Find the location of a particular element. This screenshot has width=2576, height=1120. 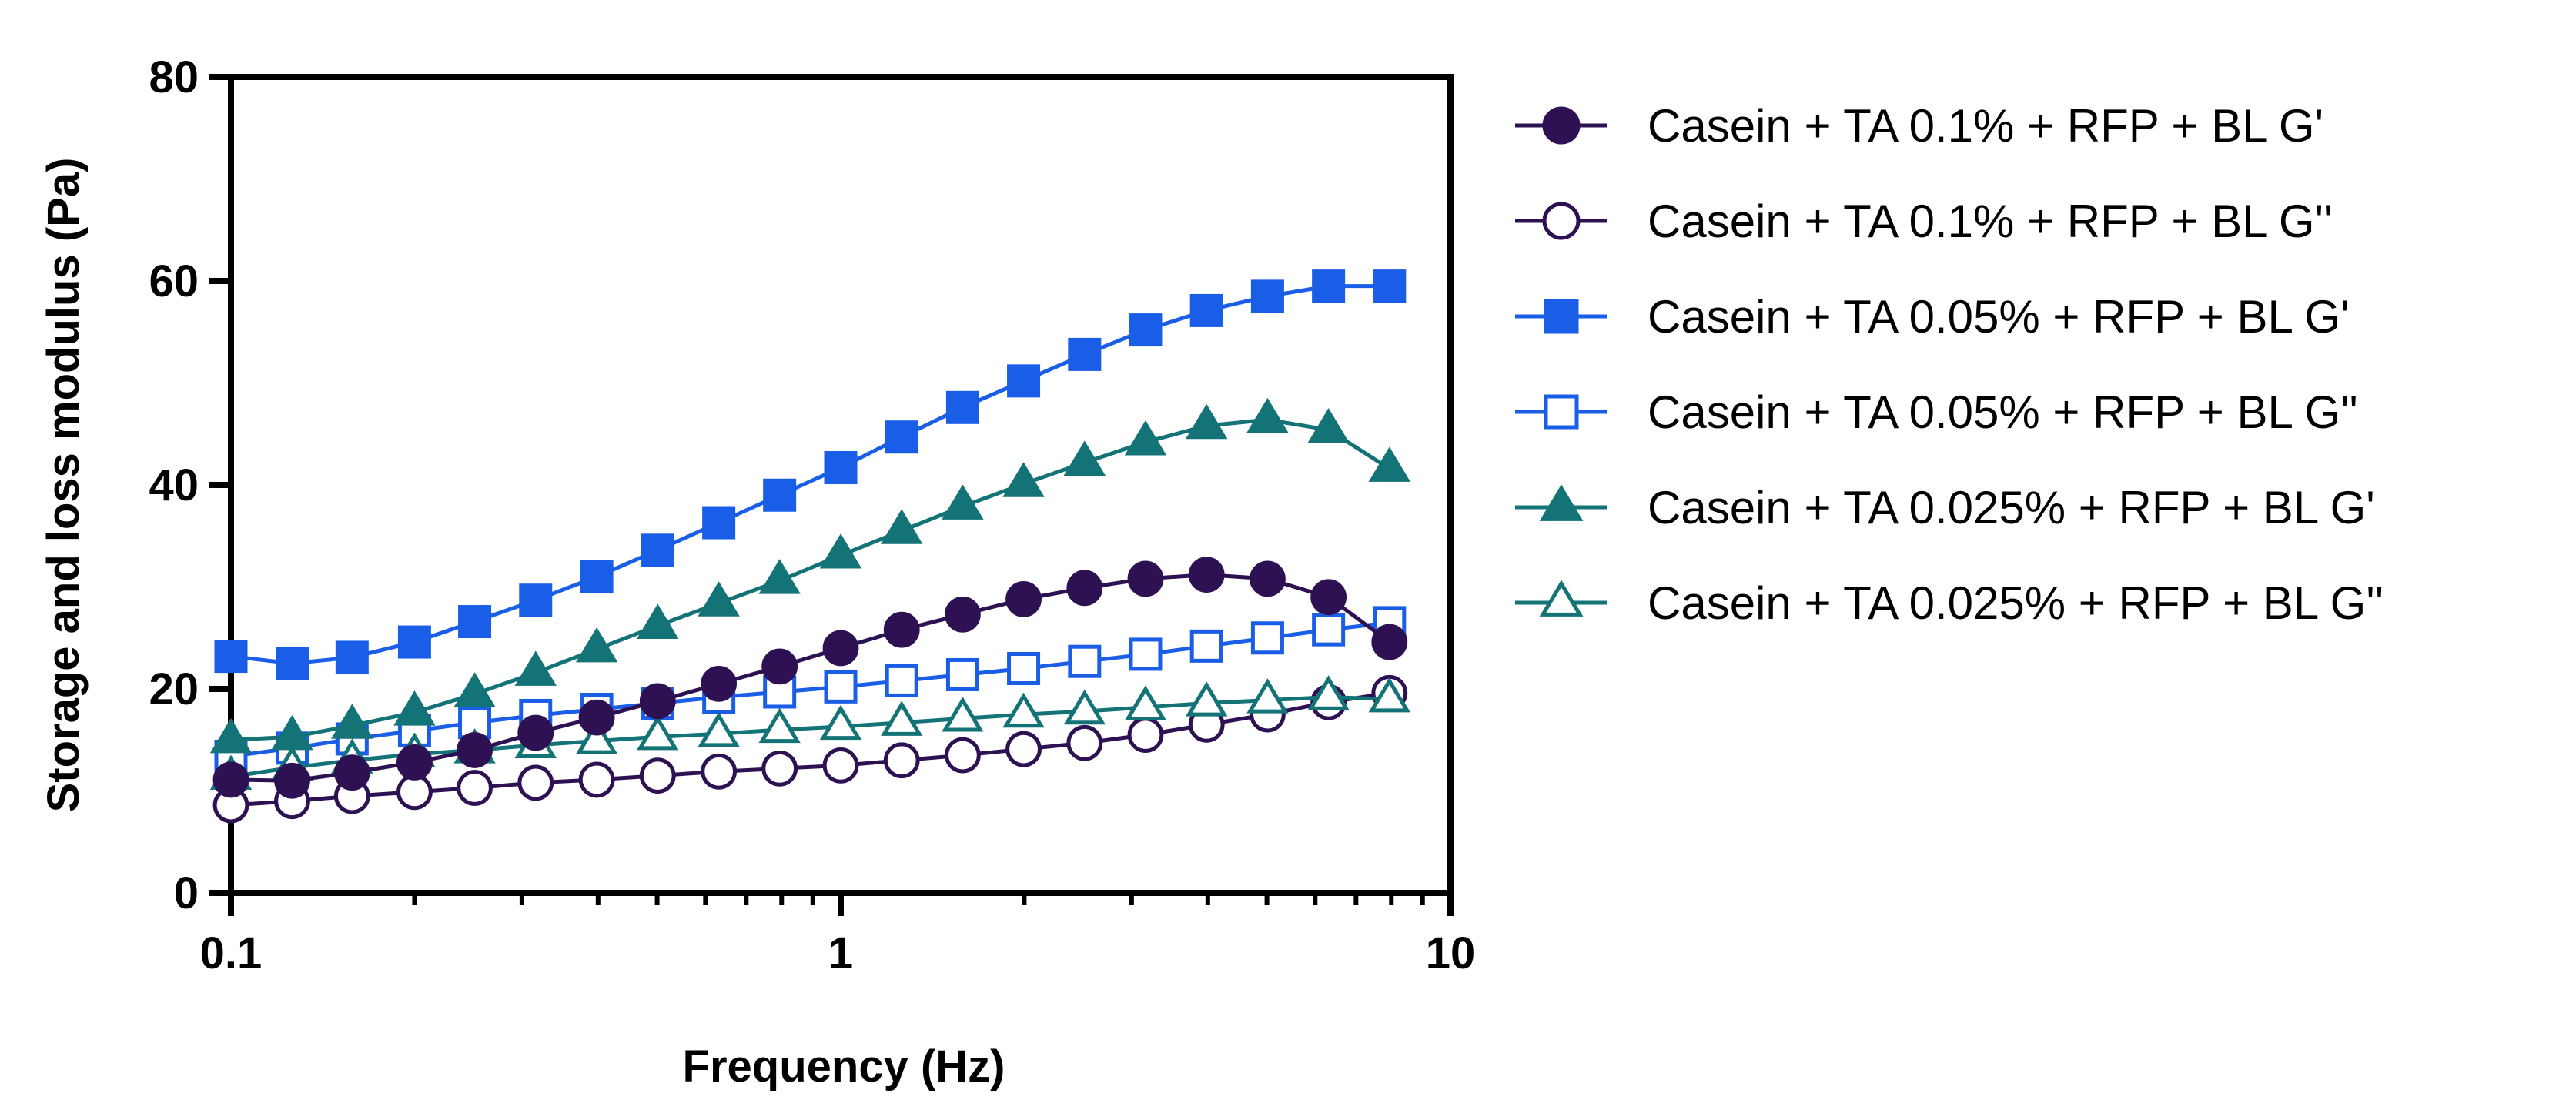

x-tick-label: 0.1 is located at coordinates (232, 953).